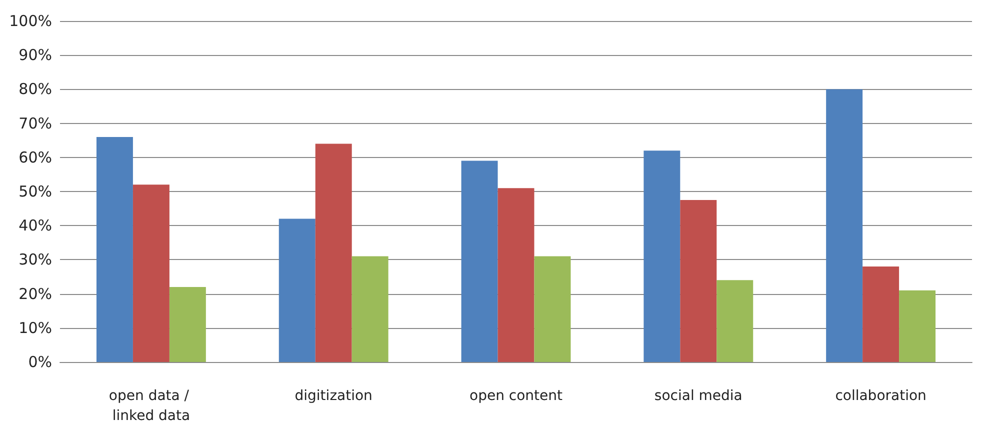 The height and width of the screenshot is (427, 990). What do you see at coordinates (35, 89) in the screenshot?
I see `y-tick-label: 80%` at bounding box center [35, 89].